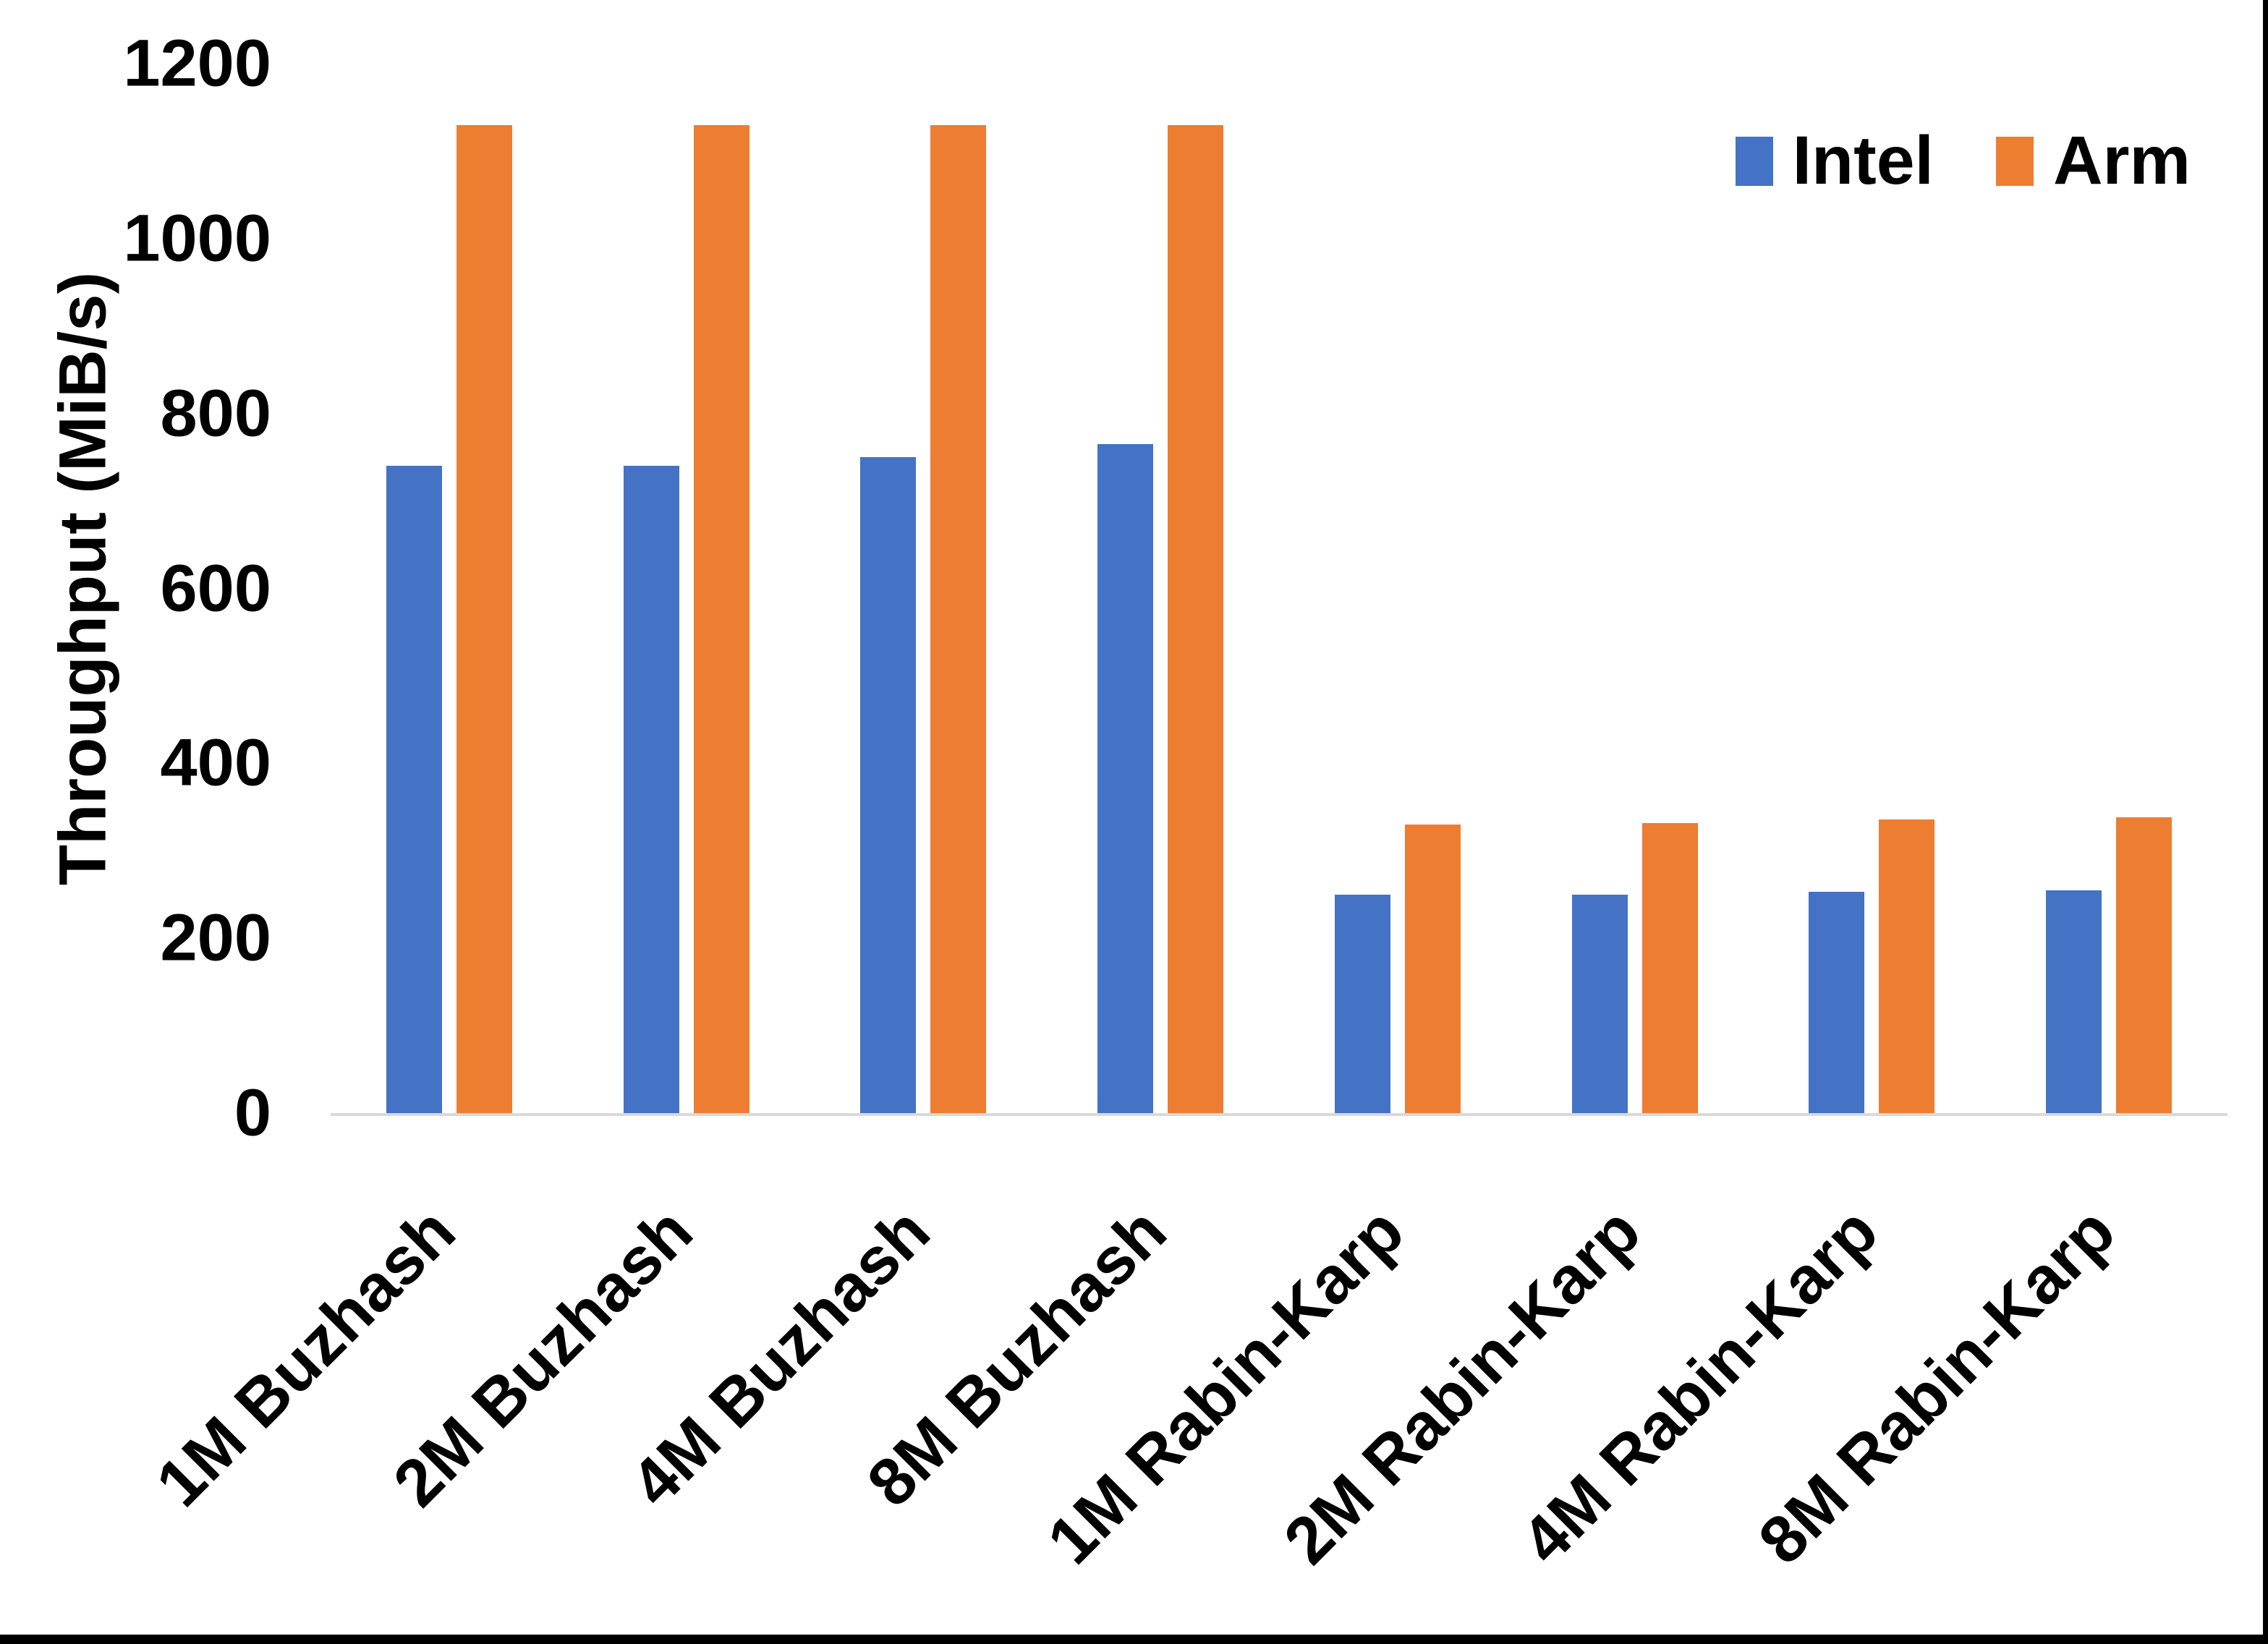  I want to click on figure-bottom-border, so click(1134, 1639).